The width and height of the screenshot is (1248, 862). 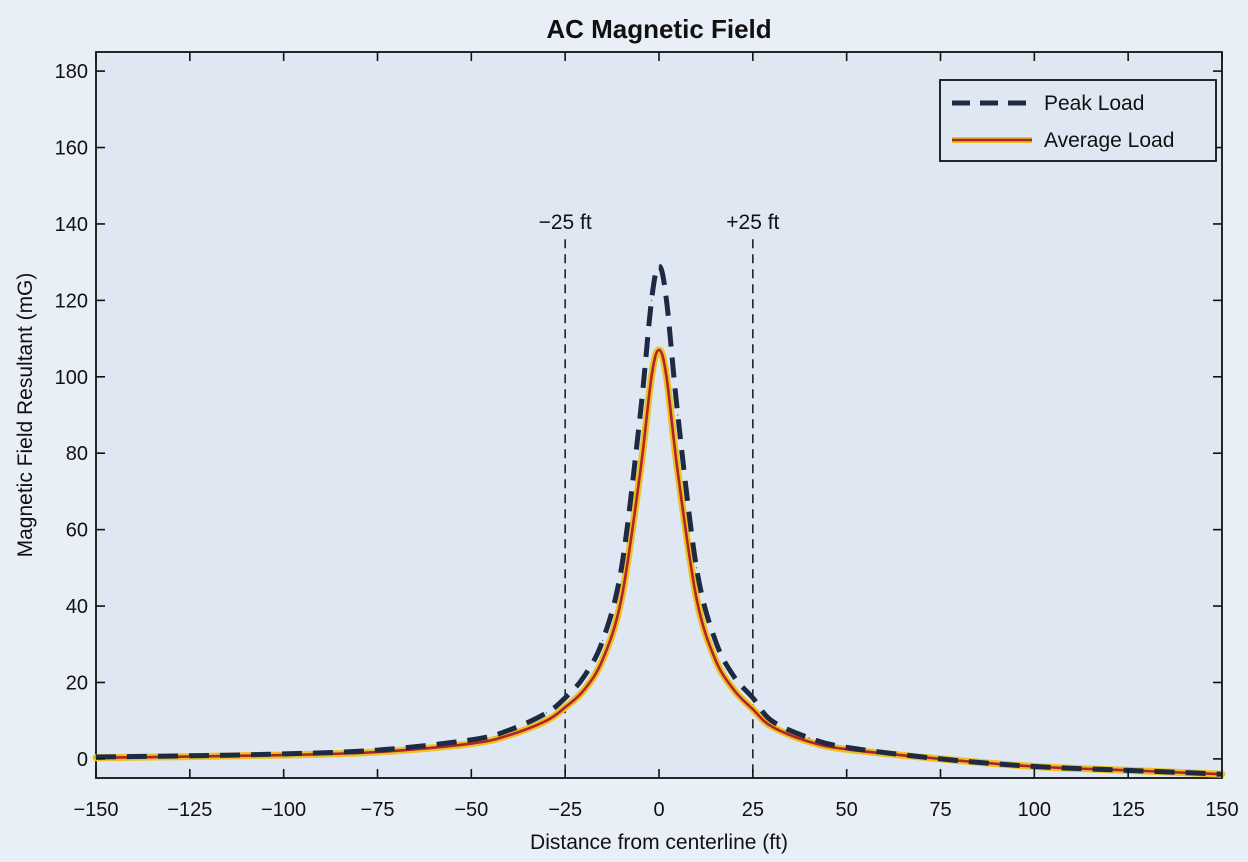 I want to click on x-tick-label: −150, so click(x=95, y=810).